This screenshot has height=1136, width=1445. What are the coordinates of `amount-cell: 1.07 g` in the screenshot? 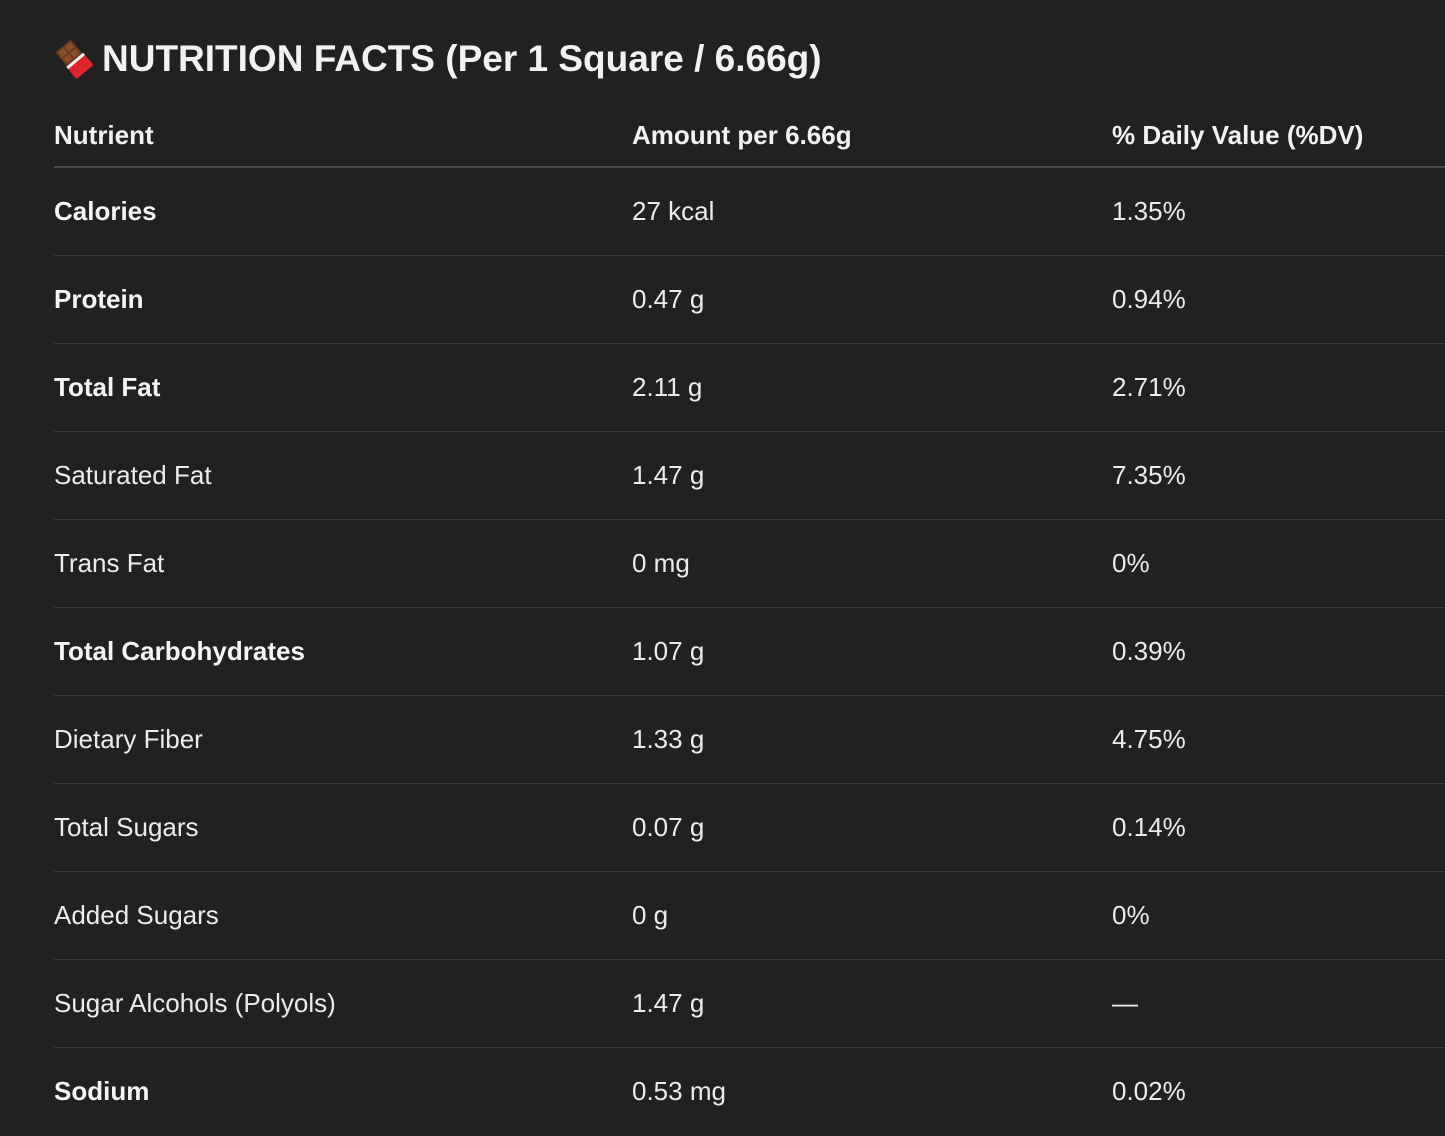 It's located at (872, 651).